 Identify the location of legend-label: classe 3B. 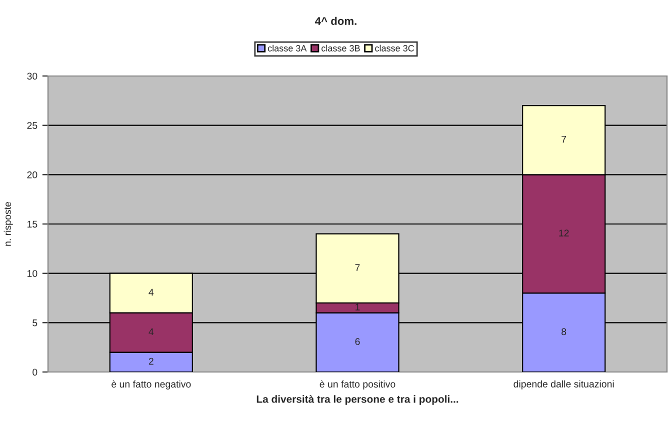
(341, 48).